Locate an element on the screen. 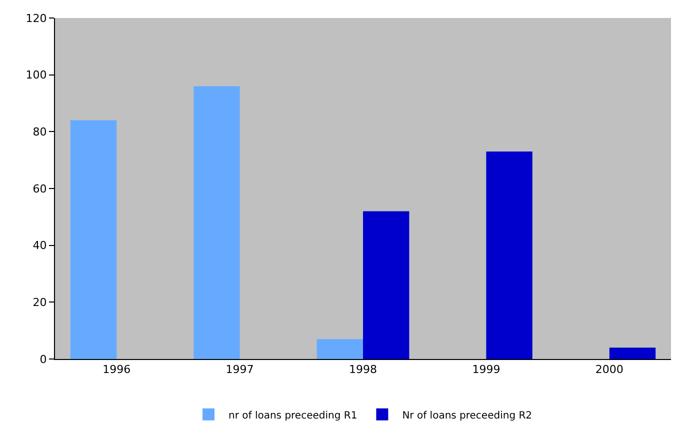 This screenshot has width=686, height=441. y-tick-label: 80 is located at coordinates (39, 132).